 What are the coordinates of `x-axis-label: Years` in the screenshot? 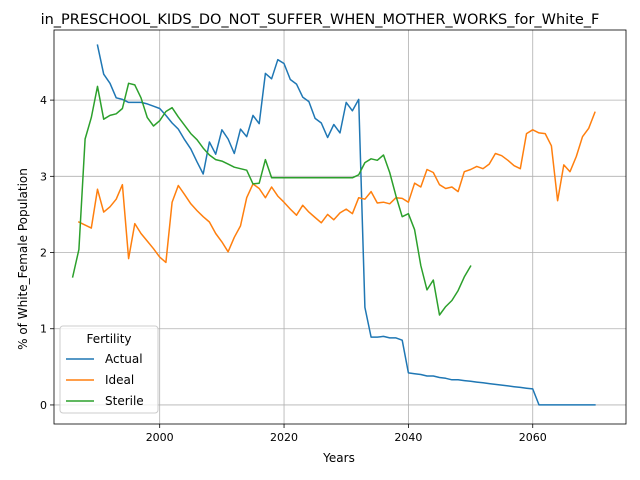 It's located at (338, 458).